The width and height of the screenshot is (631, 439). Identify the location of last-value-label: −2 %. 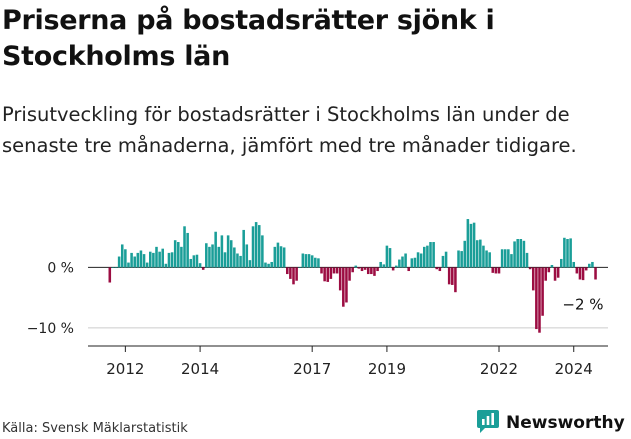
(582, 305).